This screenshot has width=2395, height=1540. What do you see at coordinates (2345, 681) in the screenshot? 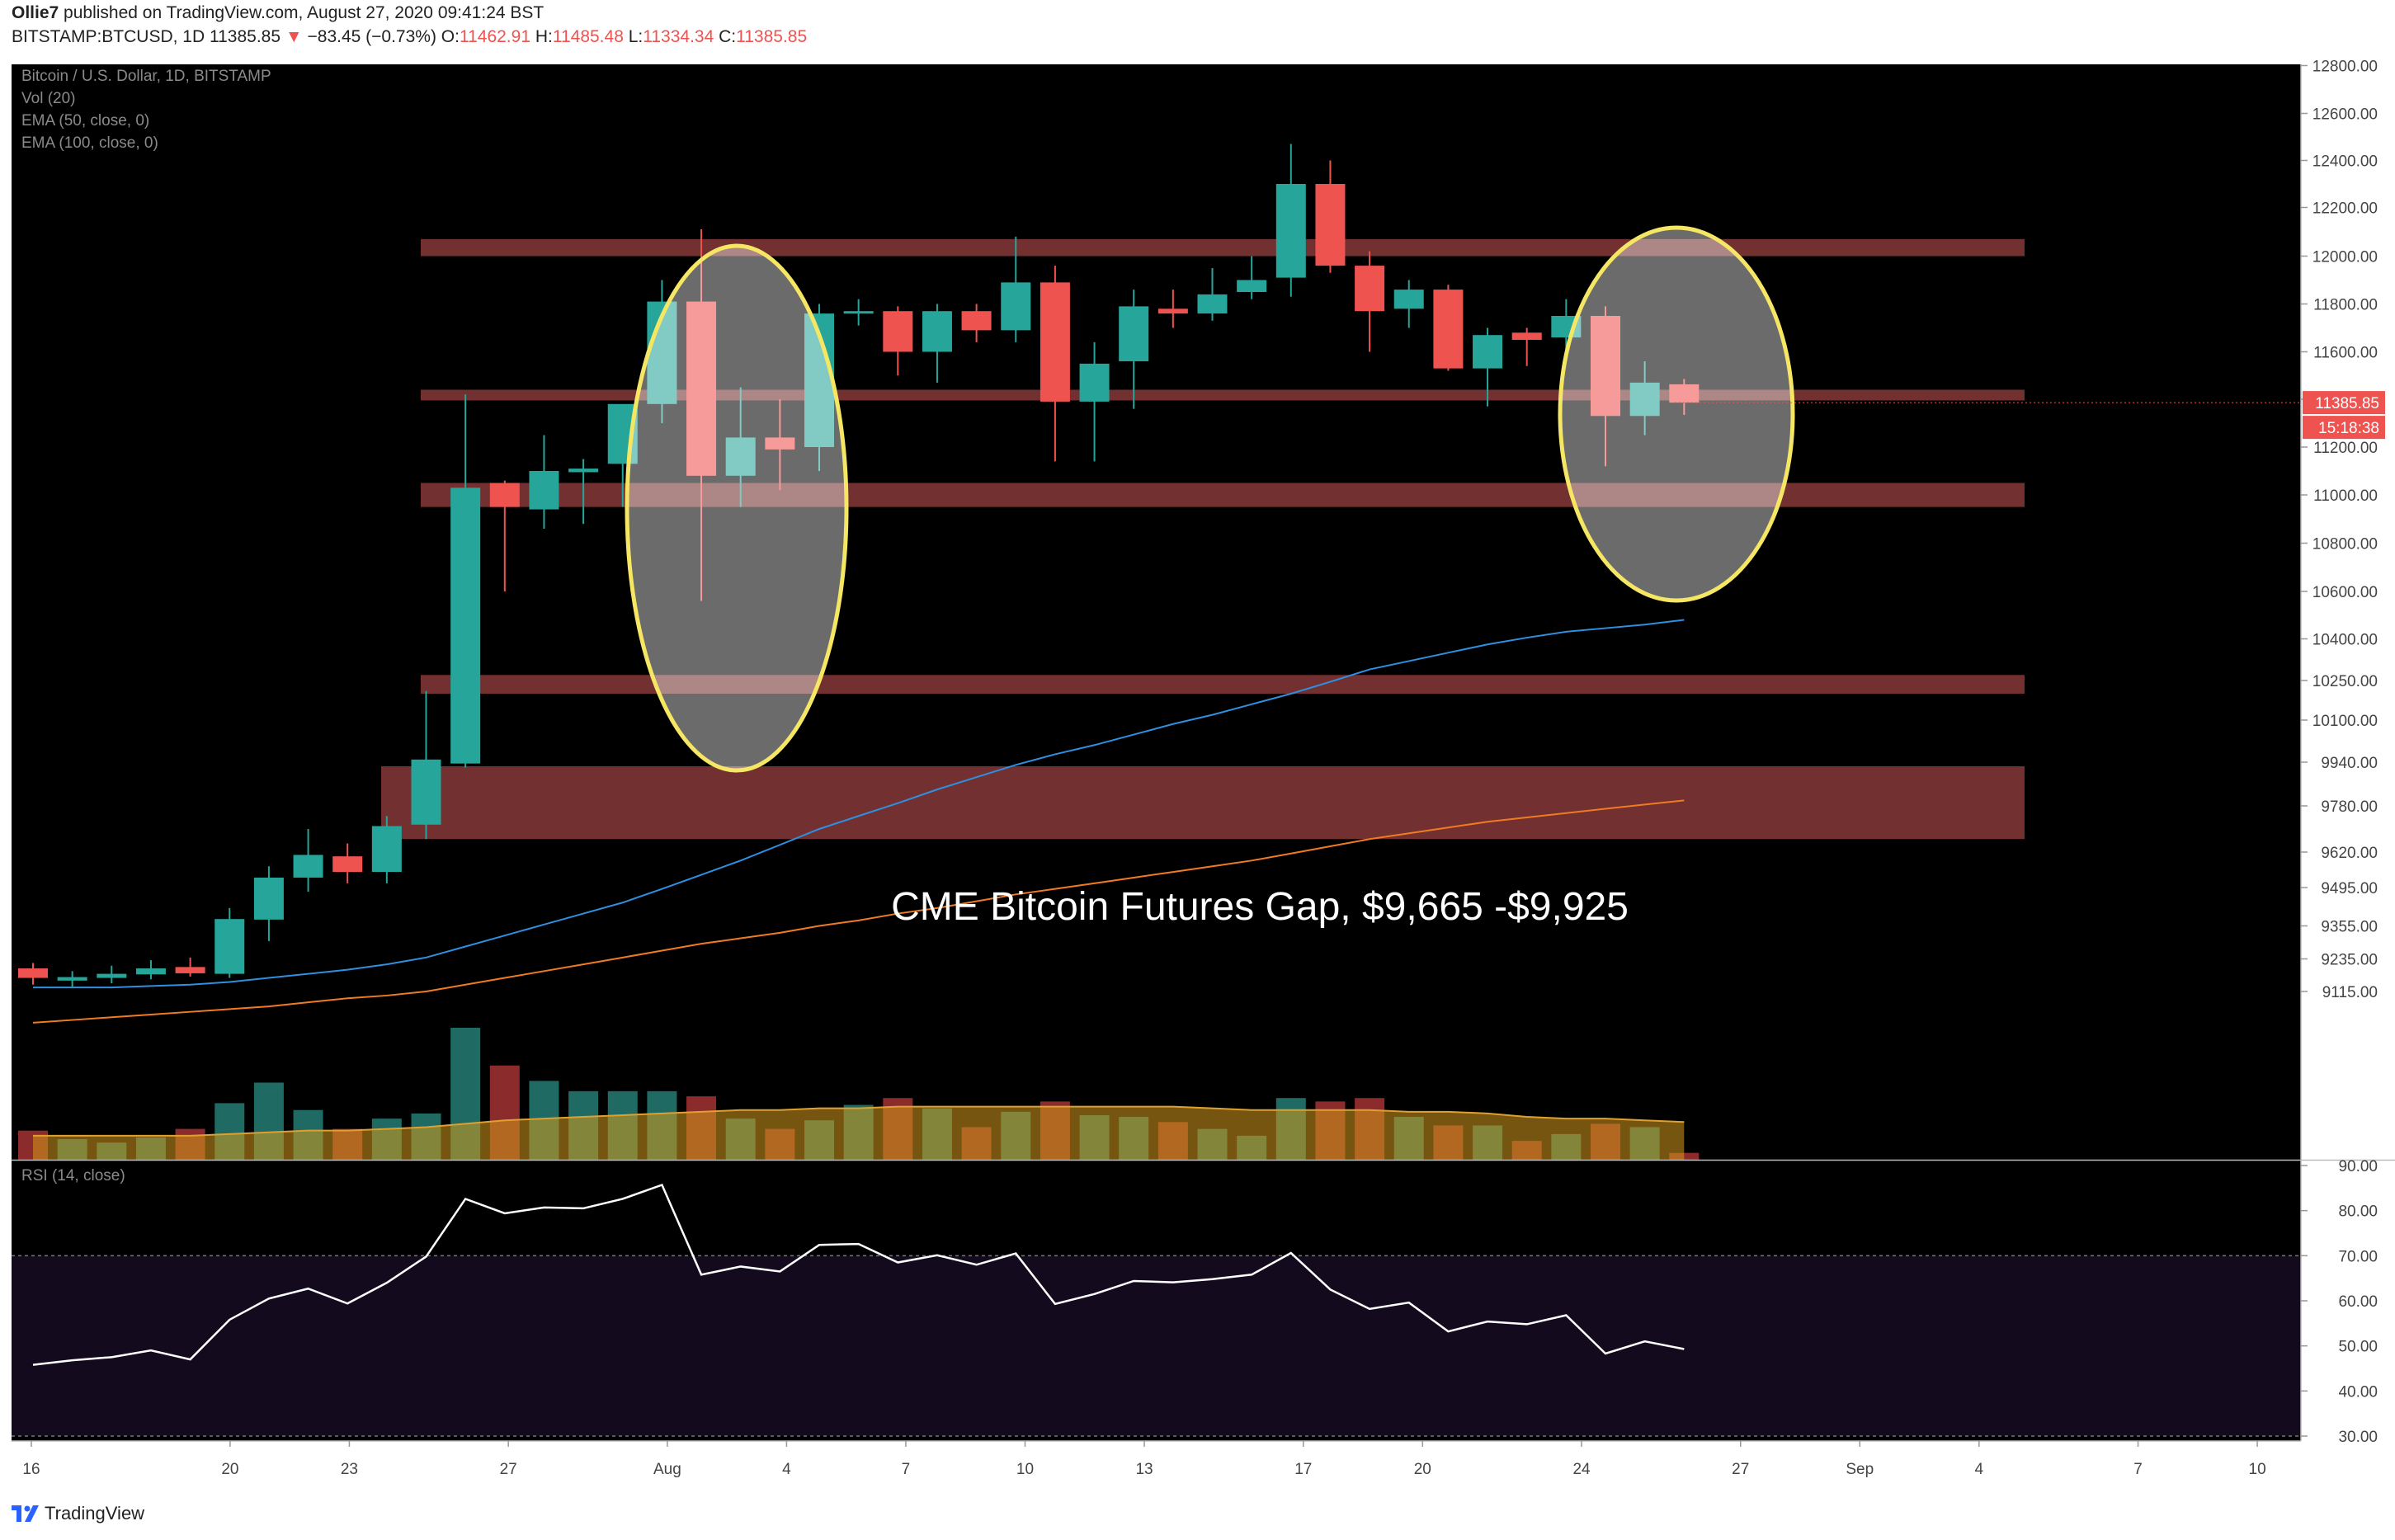
I see `price-tick-label: 10250.00` at bounding box center [2345, 681].